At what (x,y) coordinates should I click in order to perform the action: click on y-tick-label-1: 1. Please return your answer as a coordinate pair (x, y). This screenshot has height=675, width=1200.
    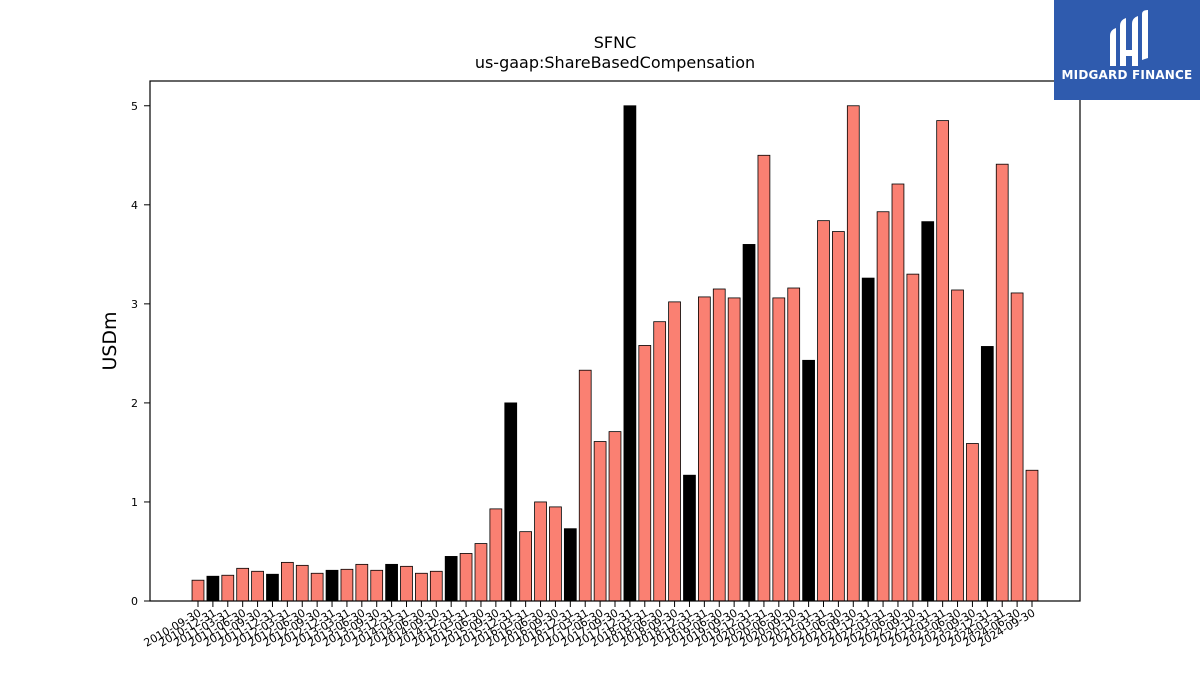
    Looking at the image, I should click on (134, 502).